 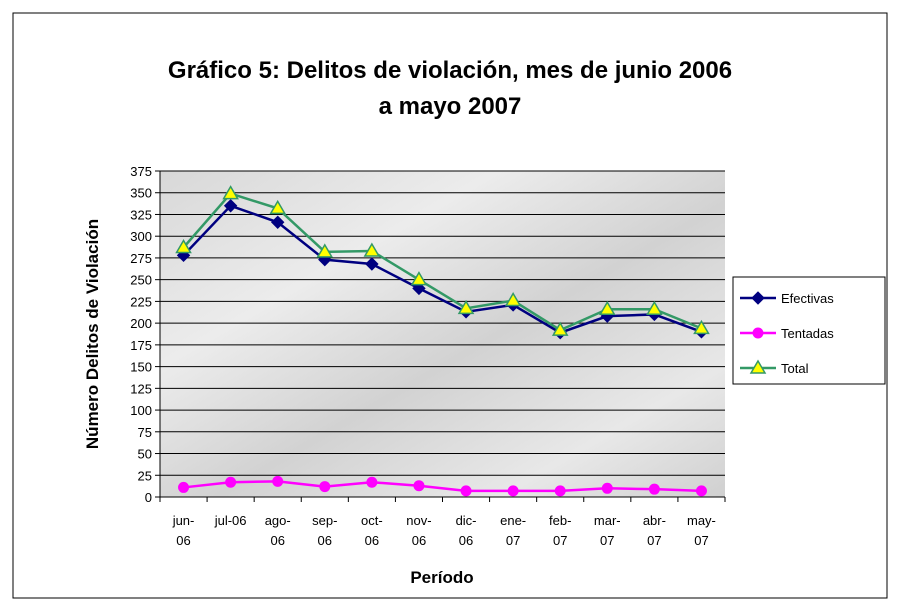 What do you see at coordinates (418, 530) in the screenshot?
I see `x-tick-label: nov-06` at bounding box center [418, 530].